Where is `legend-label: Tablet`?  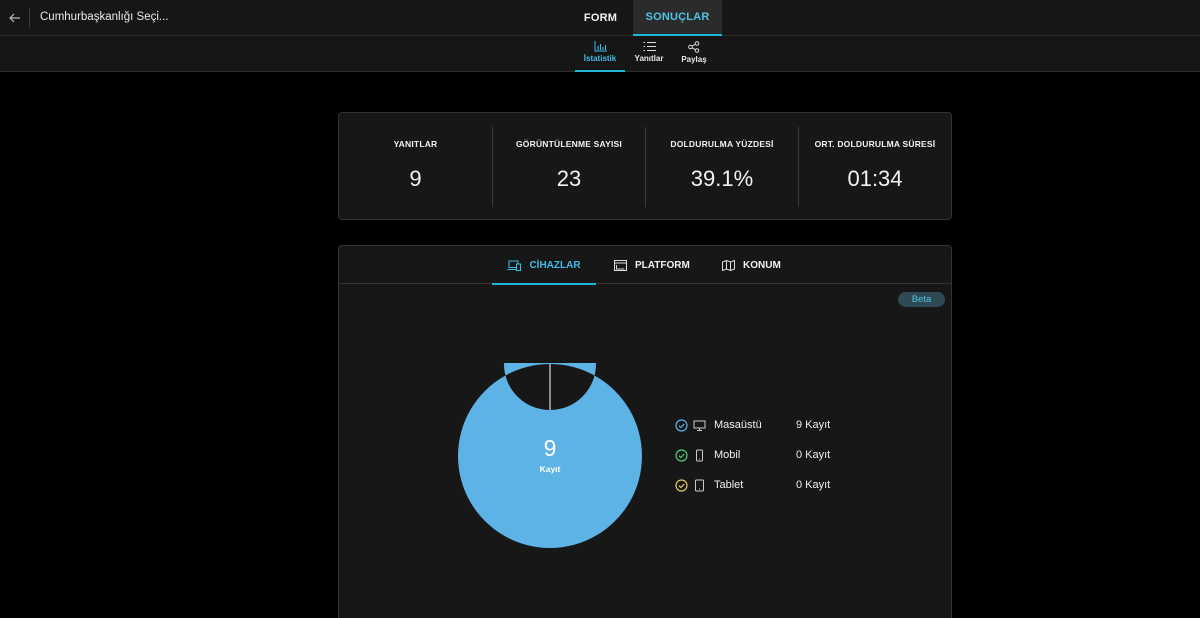
legend-label: Tablet is located at coordinates (729, 485).